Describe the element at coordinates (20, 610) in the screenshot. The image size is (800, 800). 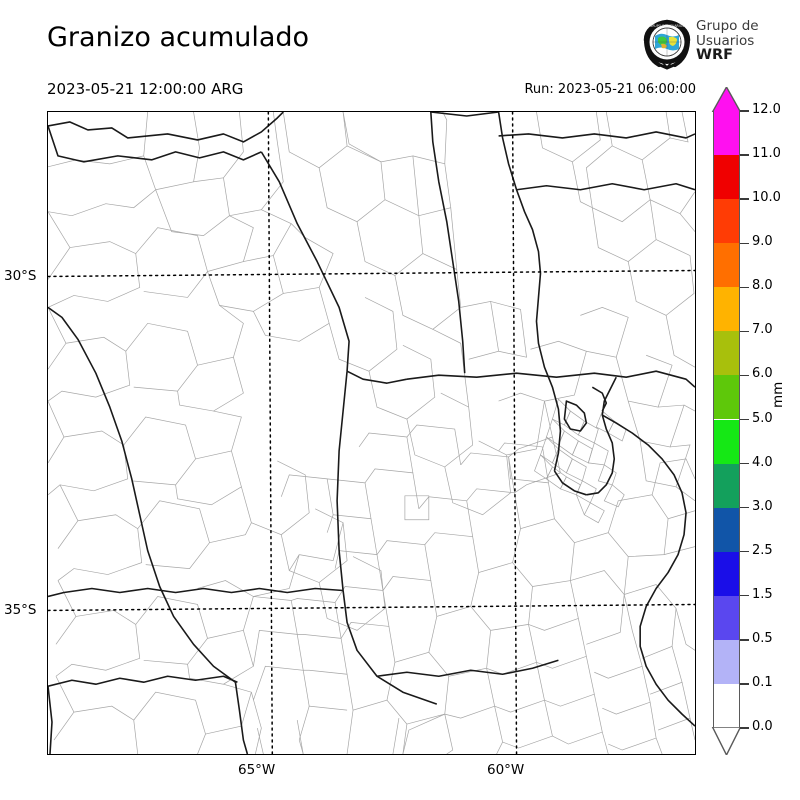
I see `axis-label-lat-35s: 35°S` at that location.